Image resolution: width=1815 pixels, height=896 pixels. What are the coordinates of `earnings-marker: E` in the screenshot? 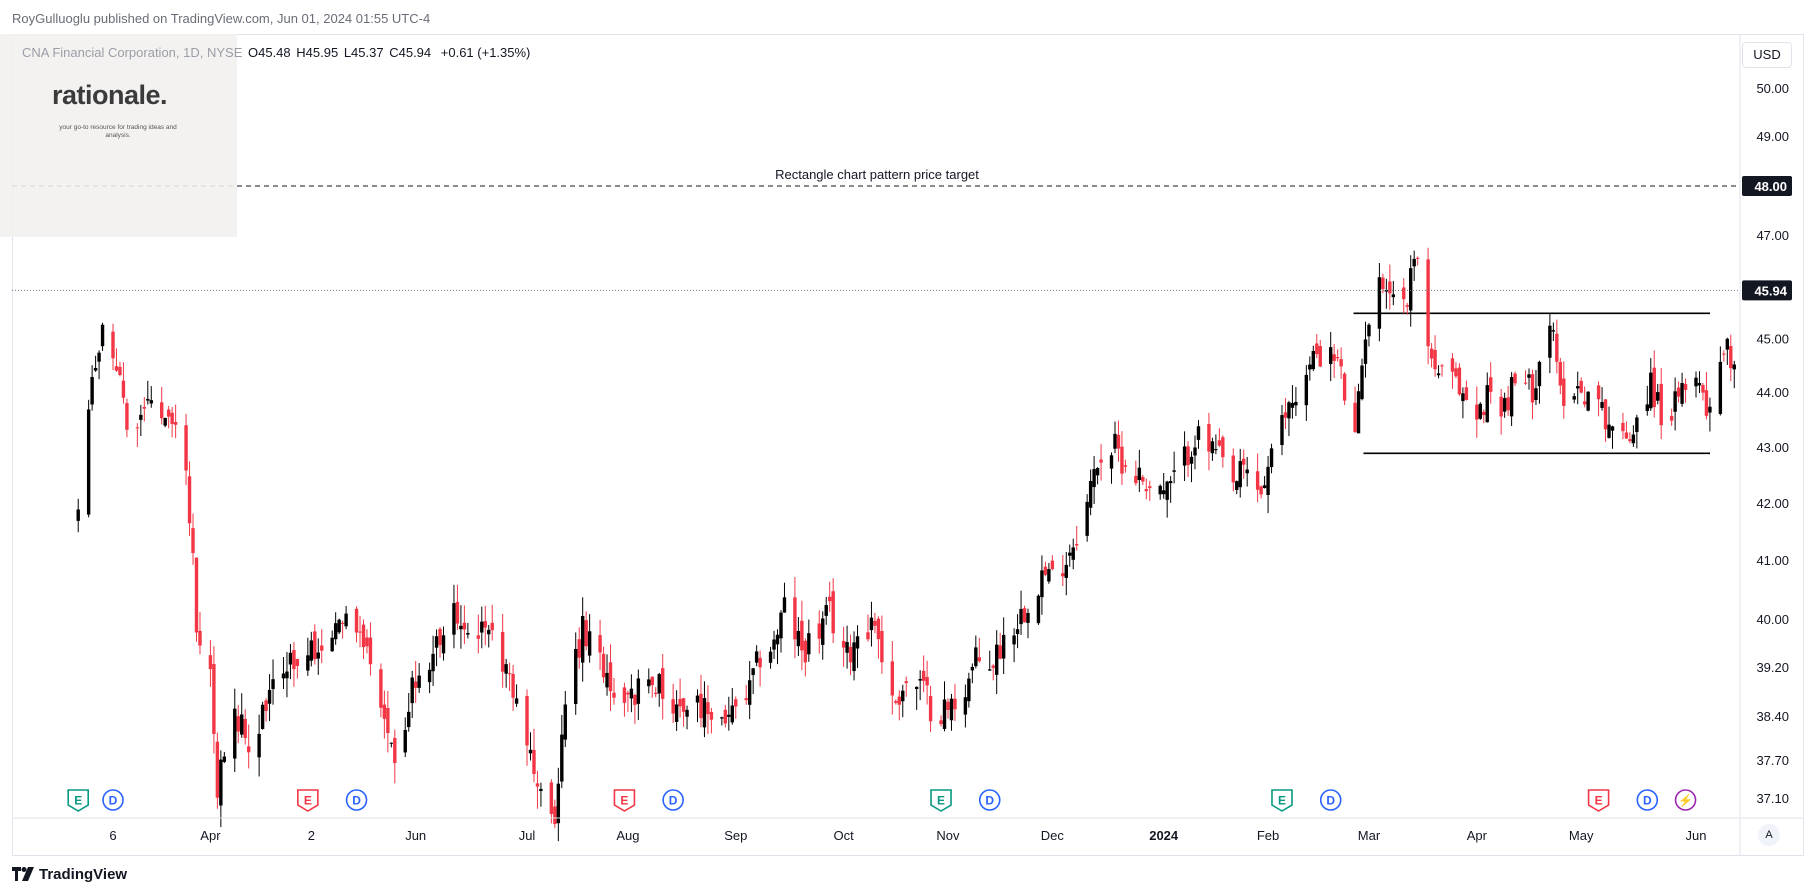 It's located at (1282, 800).